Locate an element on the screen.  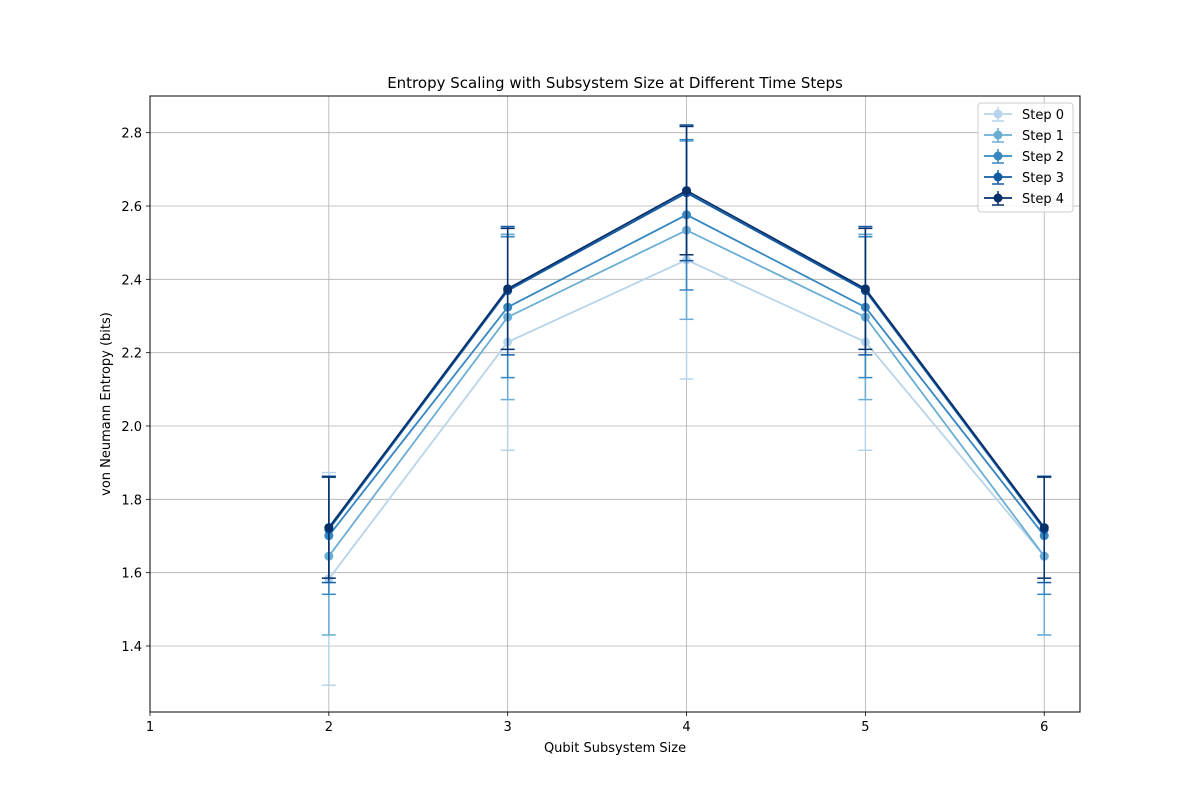
legend-label: Step 1 is located at coordinates (1043, 136).